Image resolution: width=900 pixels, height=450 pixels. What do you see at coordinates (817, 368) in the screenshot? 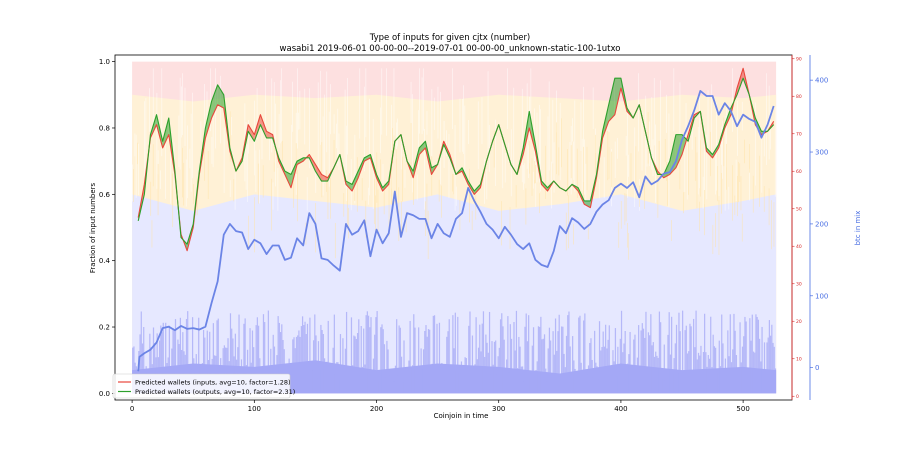
I see `y2-tick-label: 0` at bounding box center [817, 368].